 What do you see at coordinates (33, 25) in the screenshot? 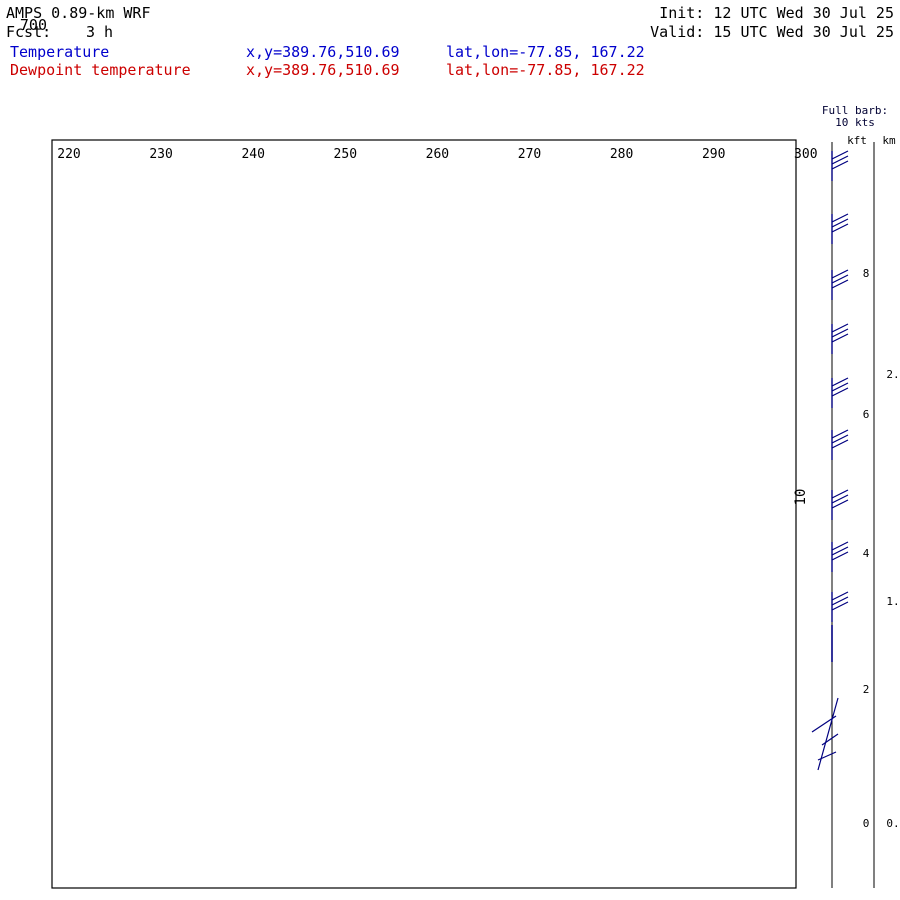
I see `pressure-tick-label: 700` at bounding box center [33, 25].